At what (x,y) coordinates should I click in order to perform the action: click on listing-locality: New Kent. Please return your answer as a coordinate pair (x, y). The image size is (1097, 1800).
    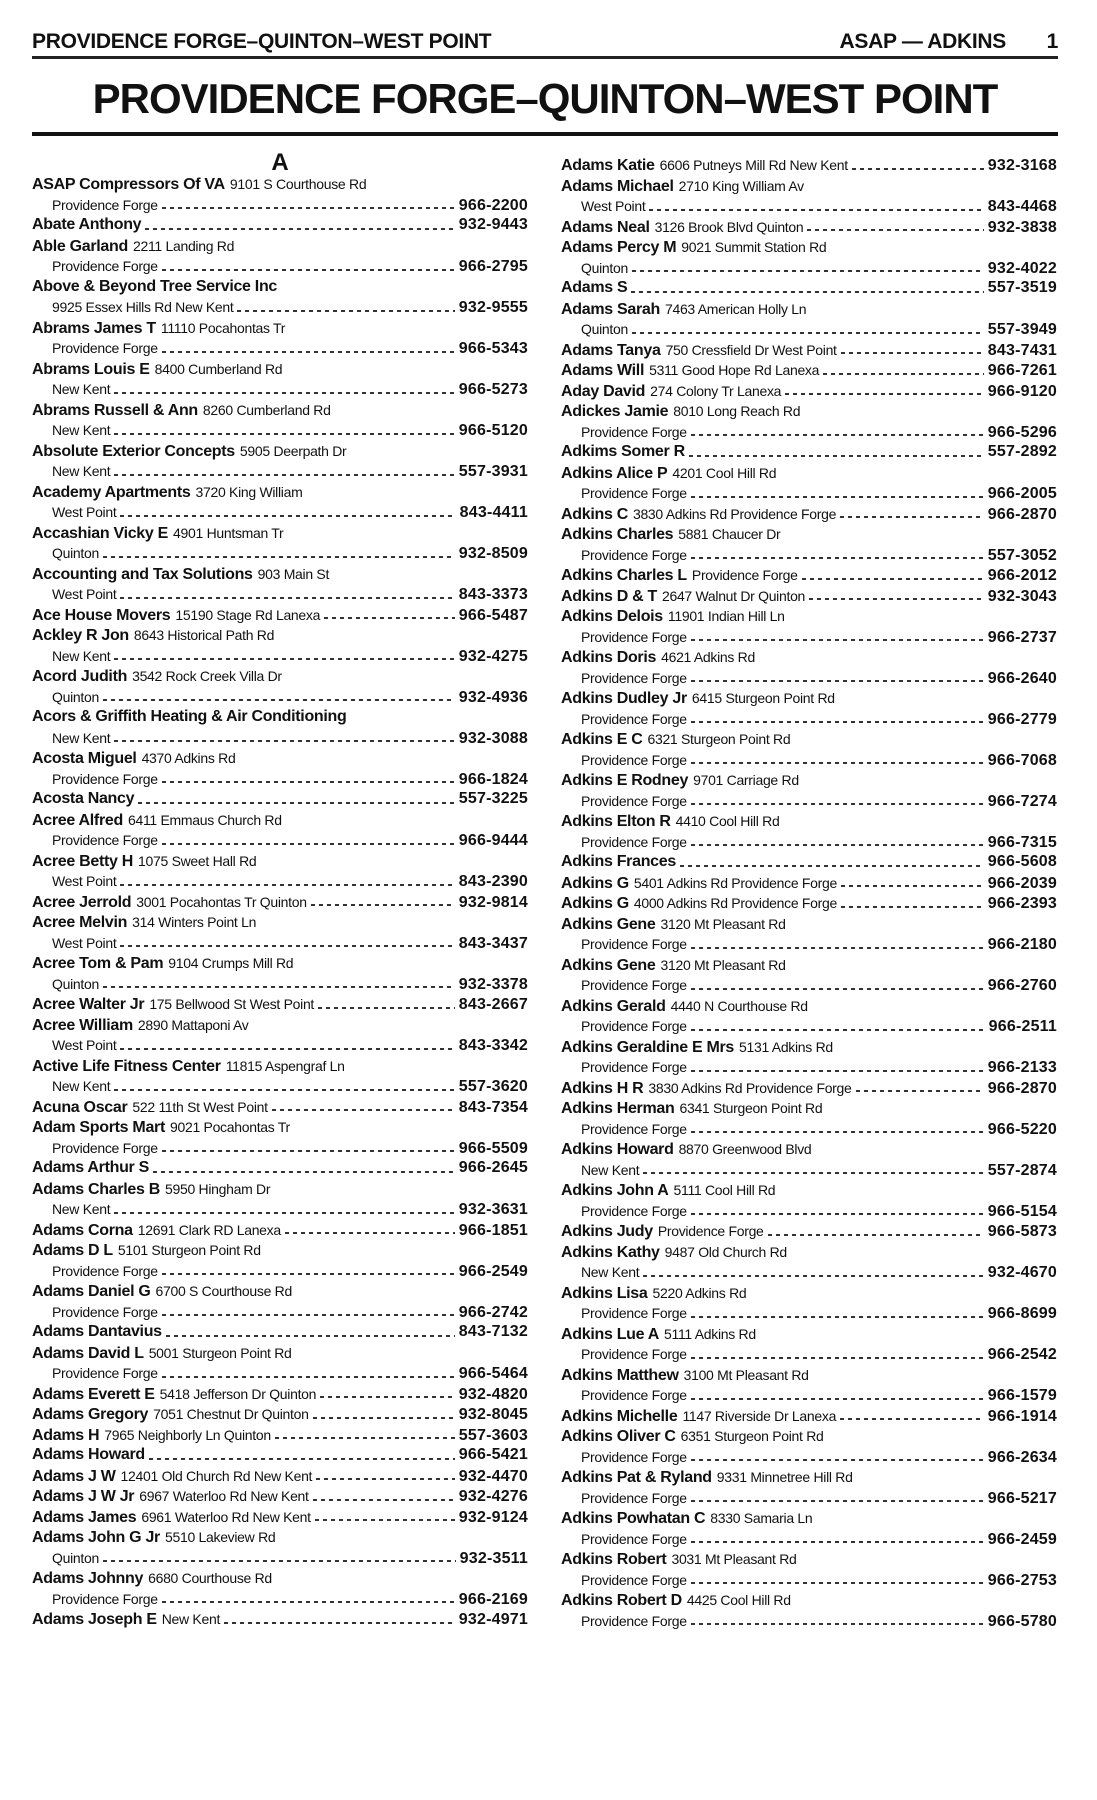
    Looking at the image, I should click on (81, 471).